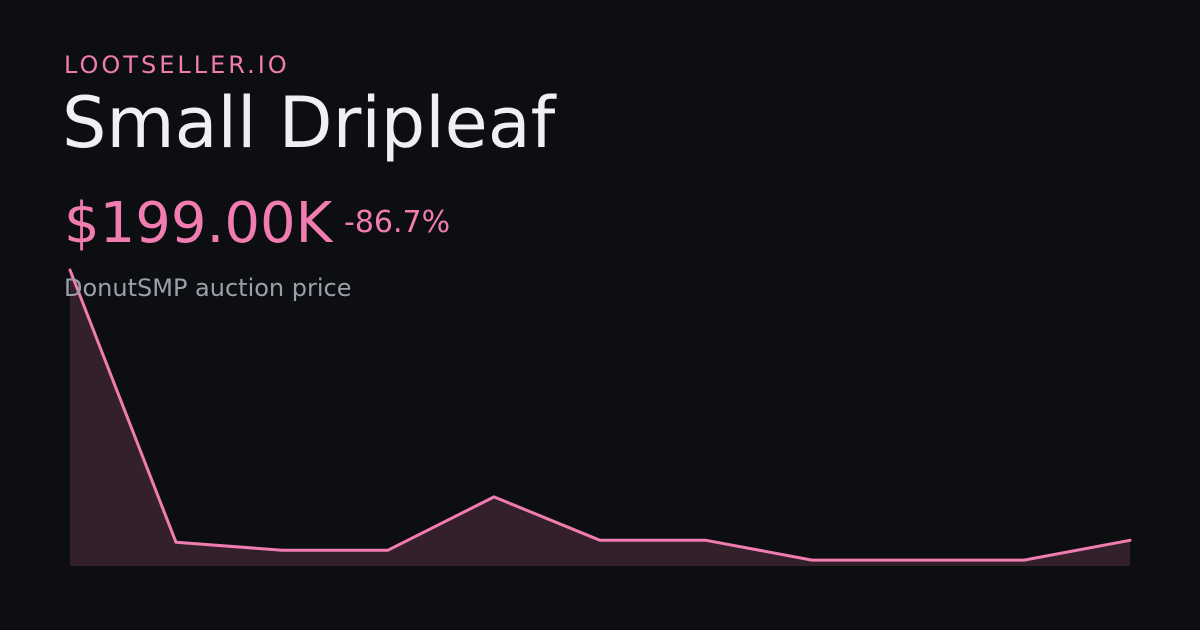  What do you see at coordinates (198, 223) in the screenshot?
I see `current-price: $199.00K` at bounding box center [198, 223].